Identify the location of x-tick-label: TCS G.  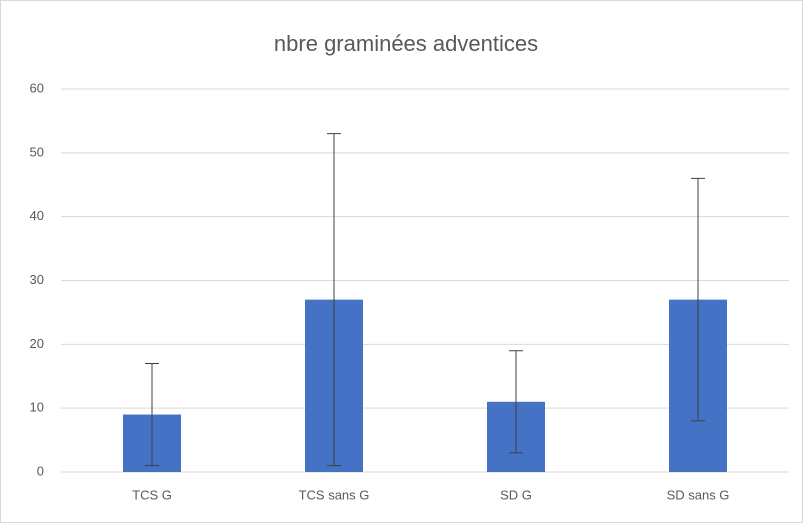
(152, 494).